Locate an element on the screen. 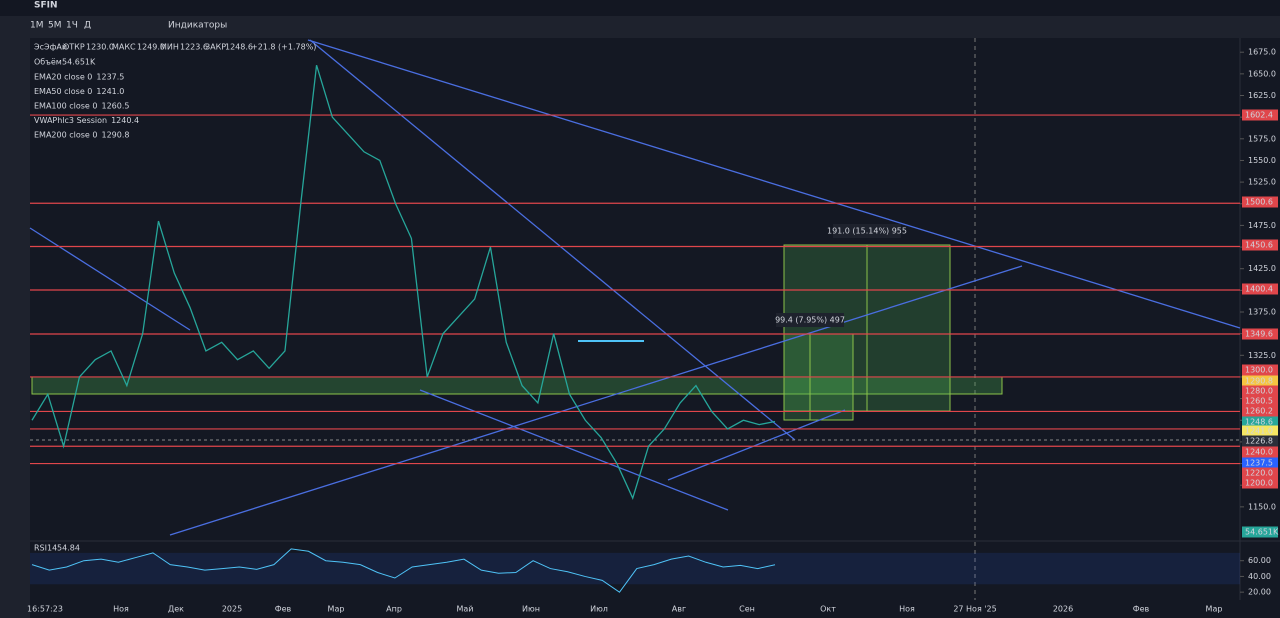 The image size is (1280, 618). x-tick-label: Окт is located at coordinates (828, 609).